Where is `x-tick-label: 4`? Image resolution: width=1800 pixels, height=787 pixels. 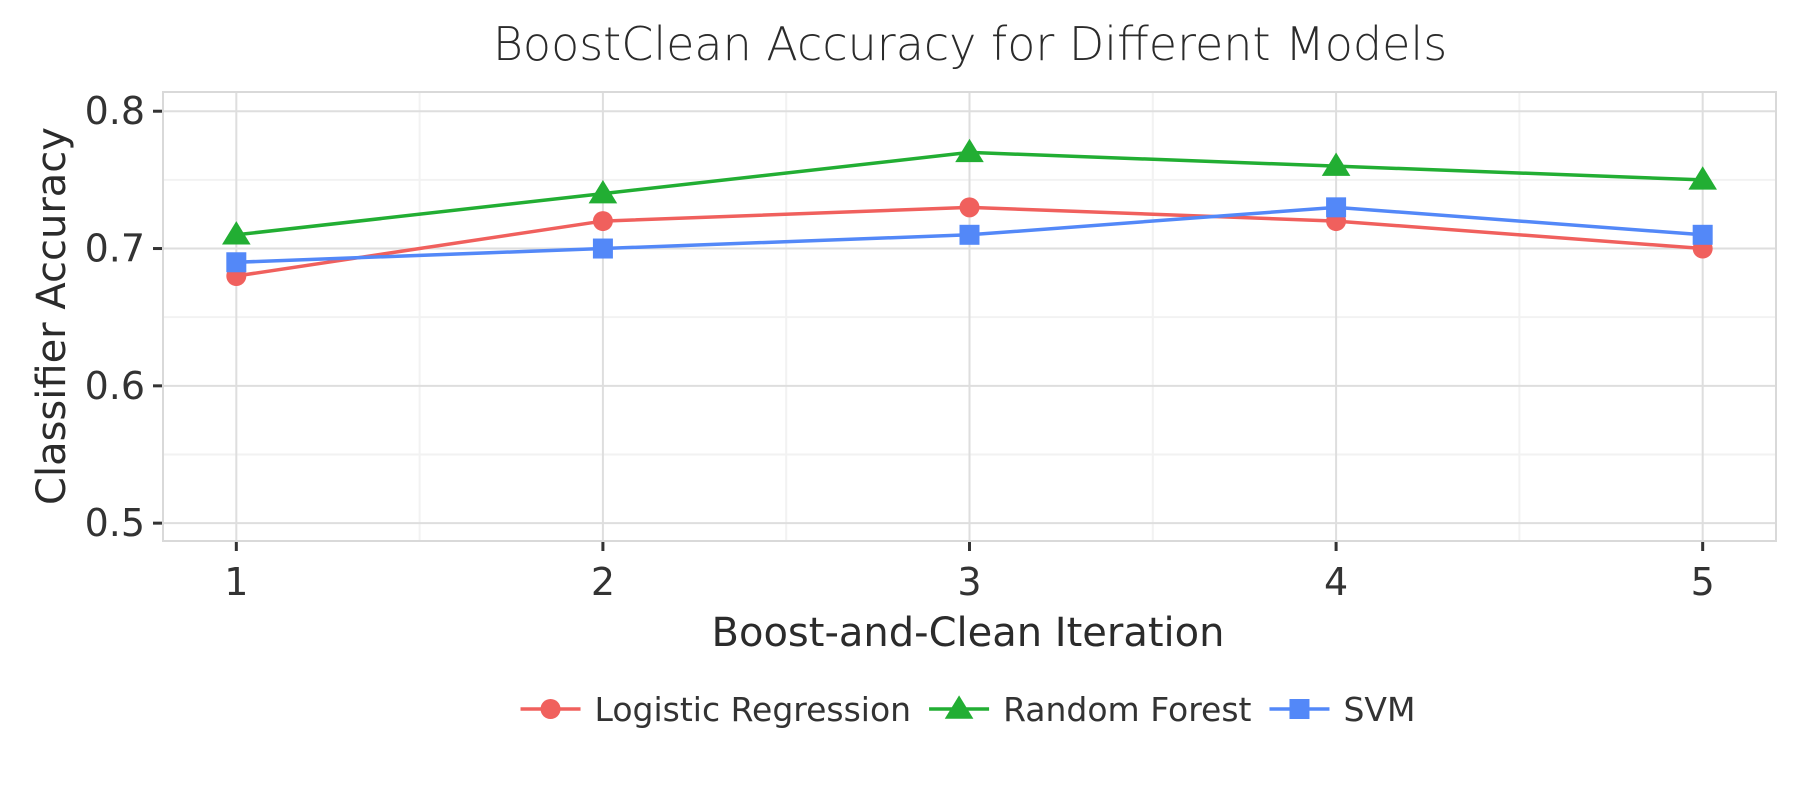 x-tick-label: 4 is located at coordinates (1336, 582).